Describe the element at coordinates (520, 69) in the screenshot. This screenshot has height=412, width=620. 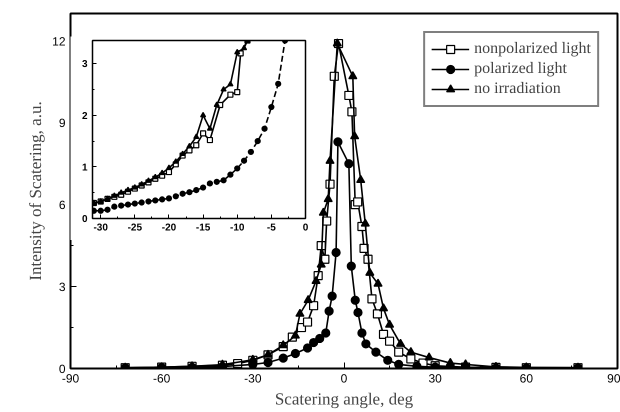
I see `legend-label: polarized light` at that location.